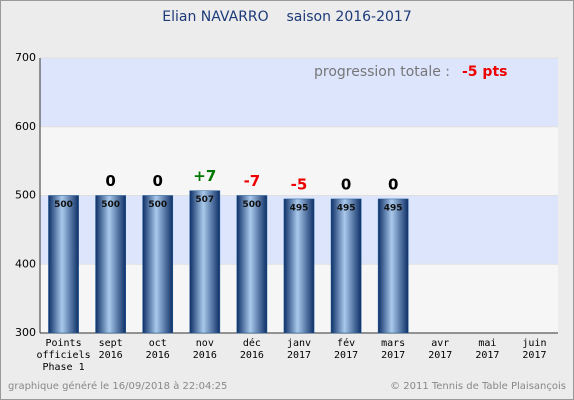  Describe the element at coordinates (382, 72) in the screenshot. I see `annotation: progression totale :` at that location.